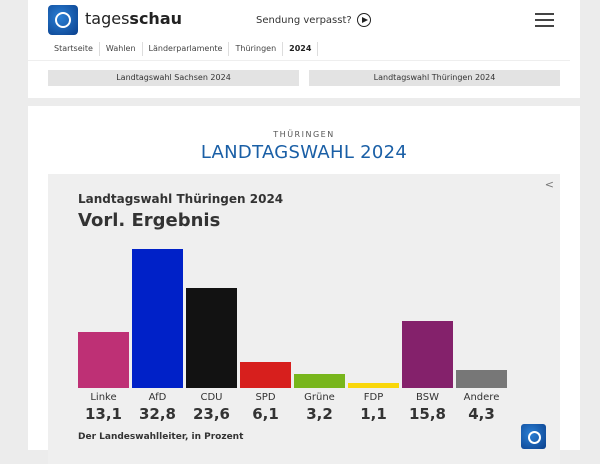 This screenshot has height=464, width=600. Describe the element at coordinates (265, 375) in the screenshot. I see `bar-spd` at that location.